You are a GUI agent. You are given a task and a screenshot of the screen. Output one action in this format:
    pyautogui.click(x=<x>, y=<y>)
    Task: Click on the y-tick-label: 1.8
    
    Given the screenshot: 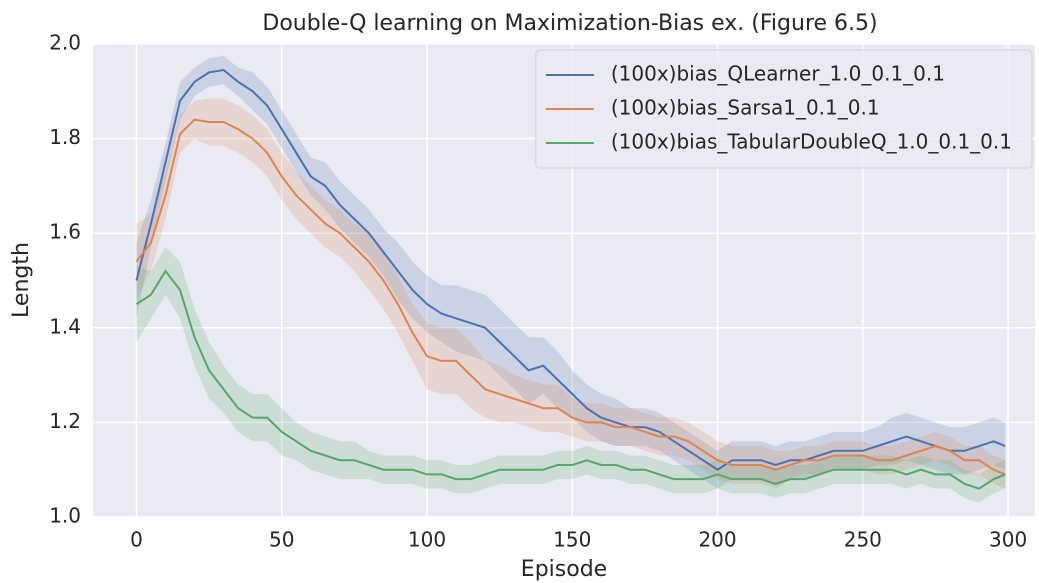 What is the action you would take?
    pyautogui.click(x=65, y=137)
    